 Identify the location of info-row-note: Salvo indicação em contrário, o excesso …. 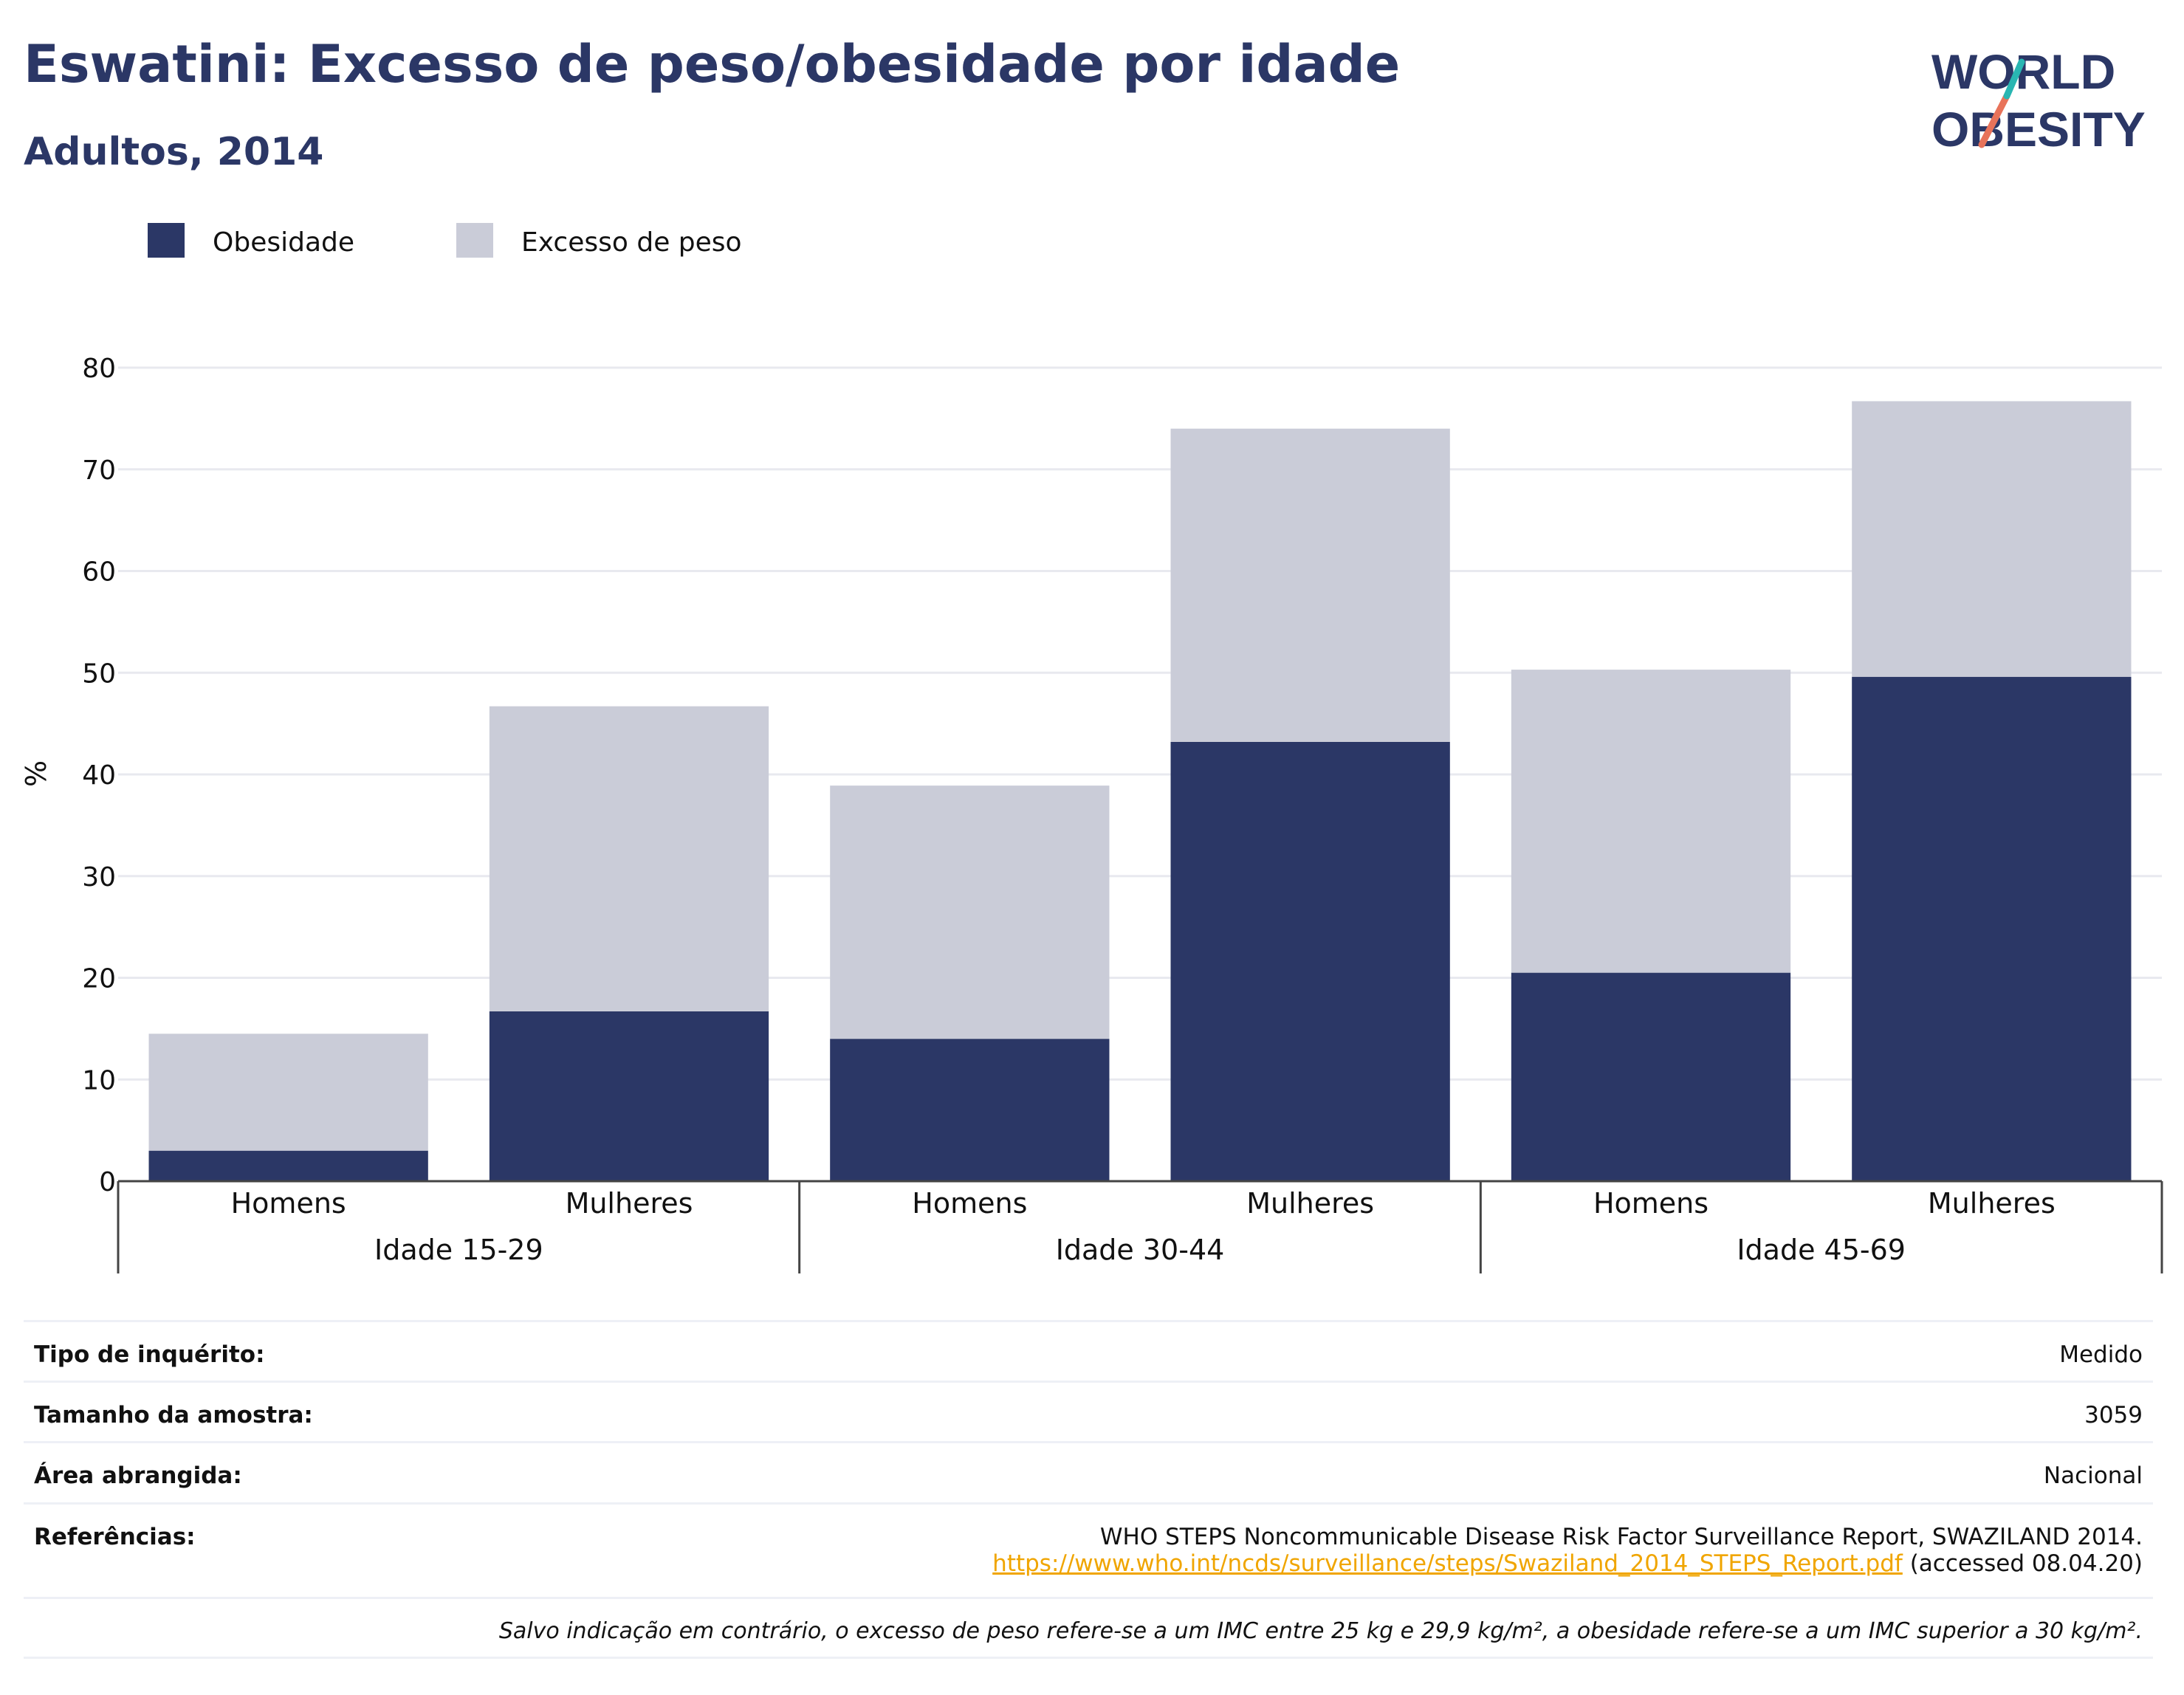
(1089, 1628).